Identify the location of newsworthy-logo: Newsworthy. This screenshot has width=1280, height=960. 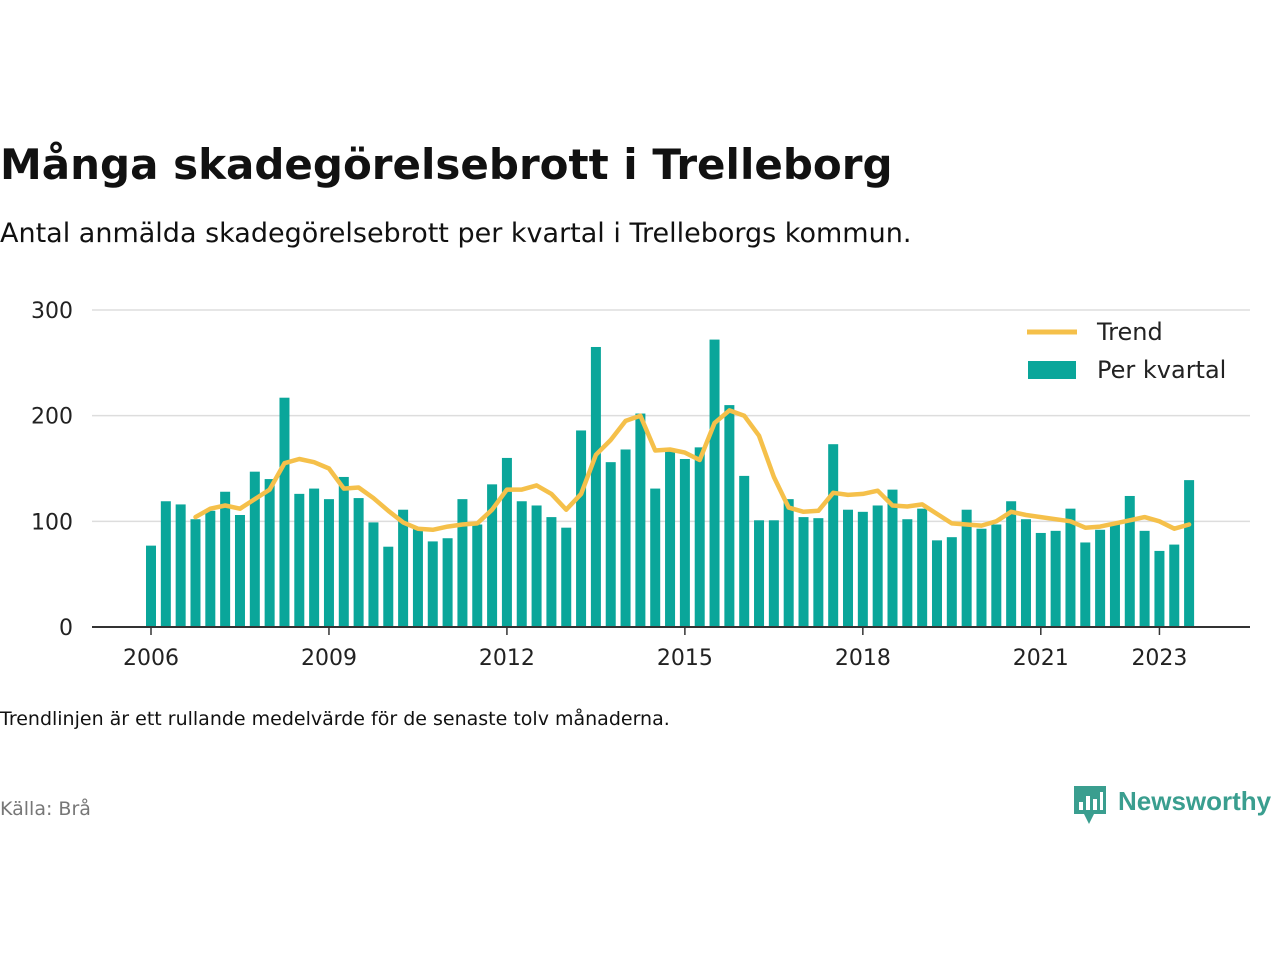
(1176, 806).